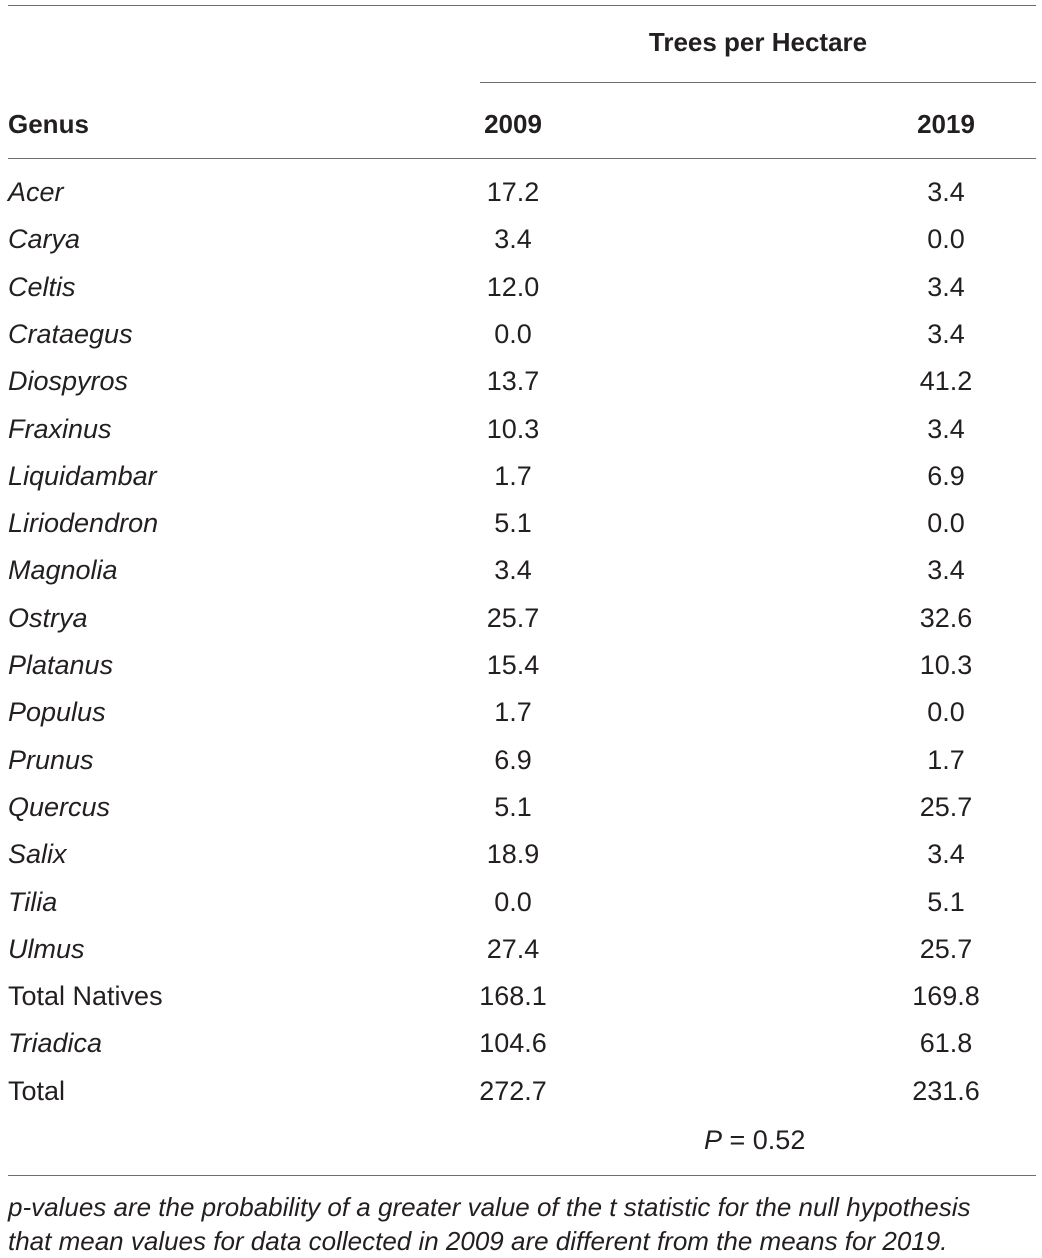 The width and height of the screenshot is (1042, 1258). Describe the element at coordinates (758, 82) in the screenshot. I see `group-header-rule` at that location.